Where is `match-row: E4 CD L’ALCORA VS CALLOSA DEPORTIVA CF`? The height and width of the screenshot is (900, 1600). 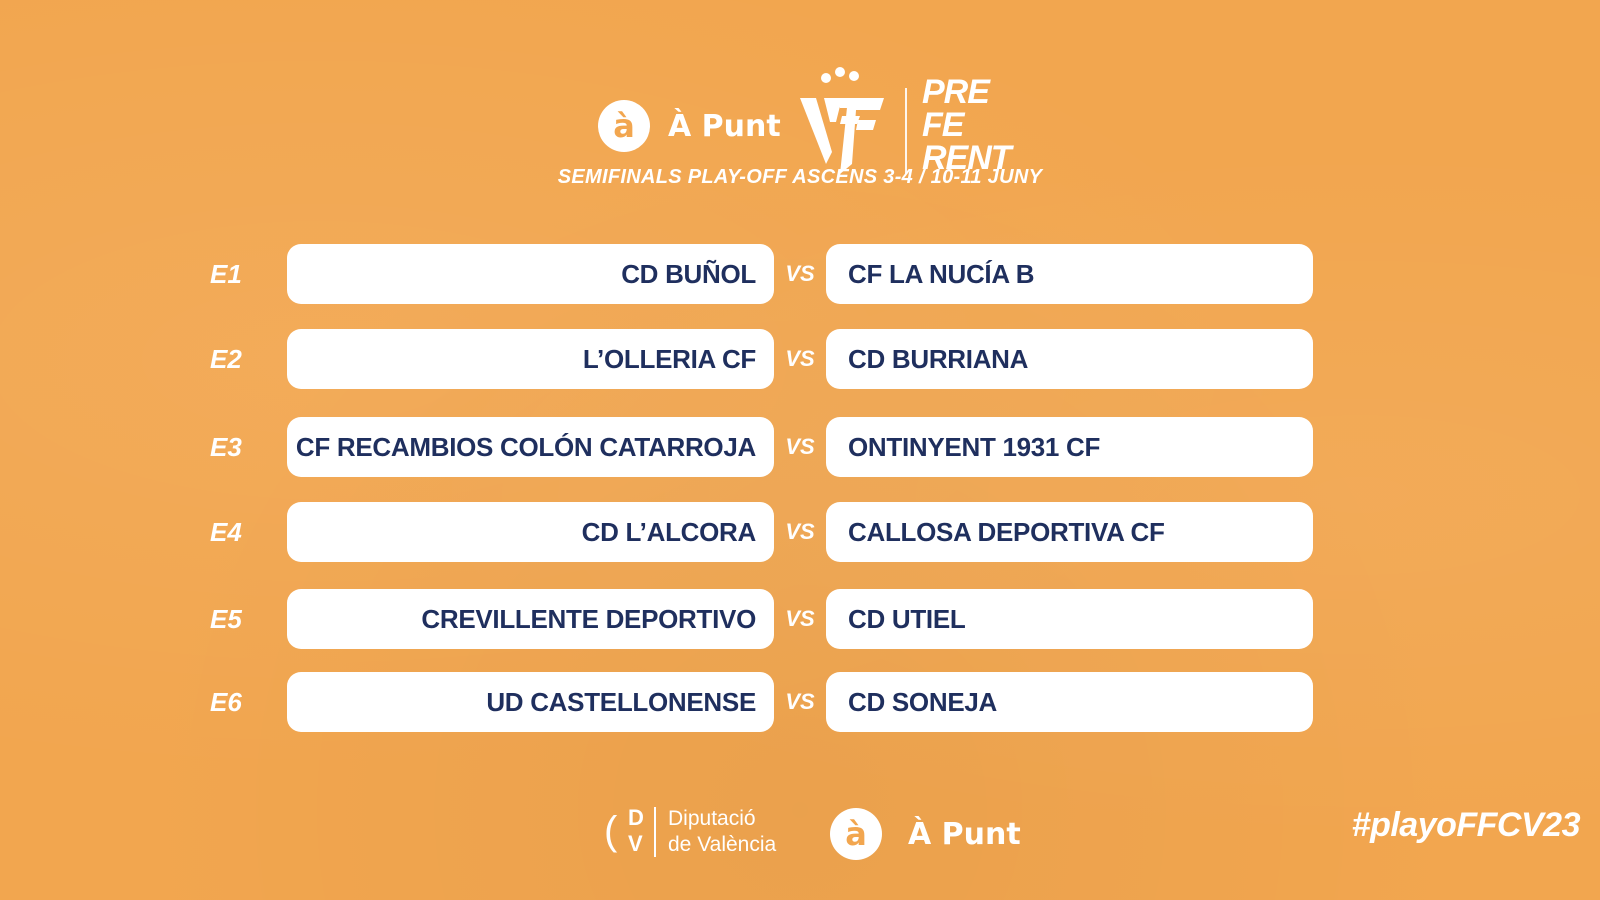 match-row: E4 CD L’ALCORA VS CALLOSA DEPORTIVA CF is located at coordinates (800, 532).